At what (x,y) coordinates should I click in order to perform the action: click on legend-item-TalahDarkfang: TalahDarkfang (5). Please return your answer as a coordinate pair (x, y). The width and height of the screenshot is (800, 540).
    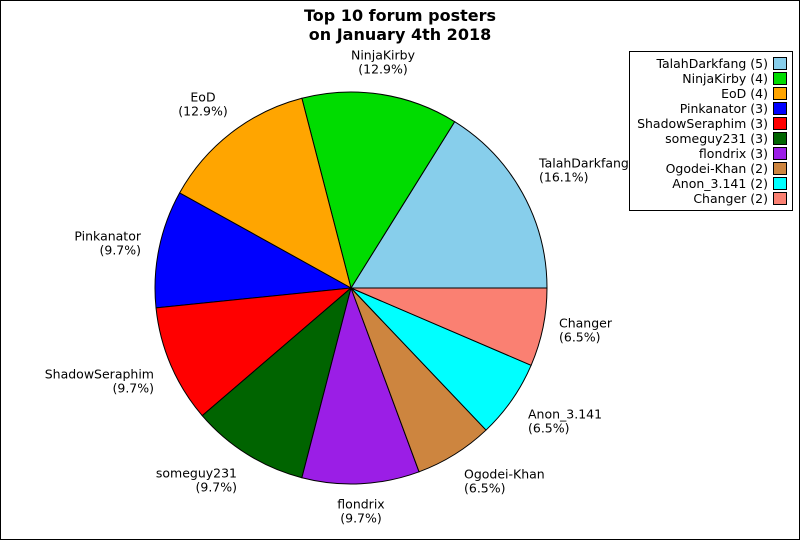
    Looking at the image, I should click on (710, 63).